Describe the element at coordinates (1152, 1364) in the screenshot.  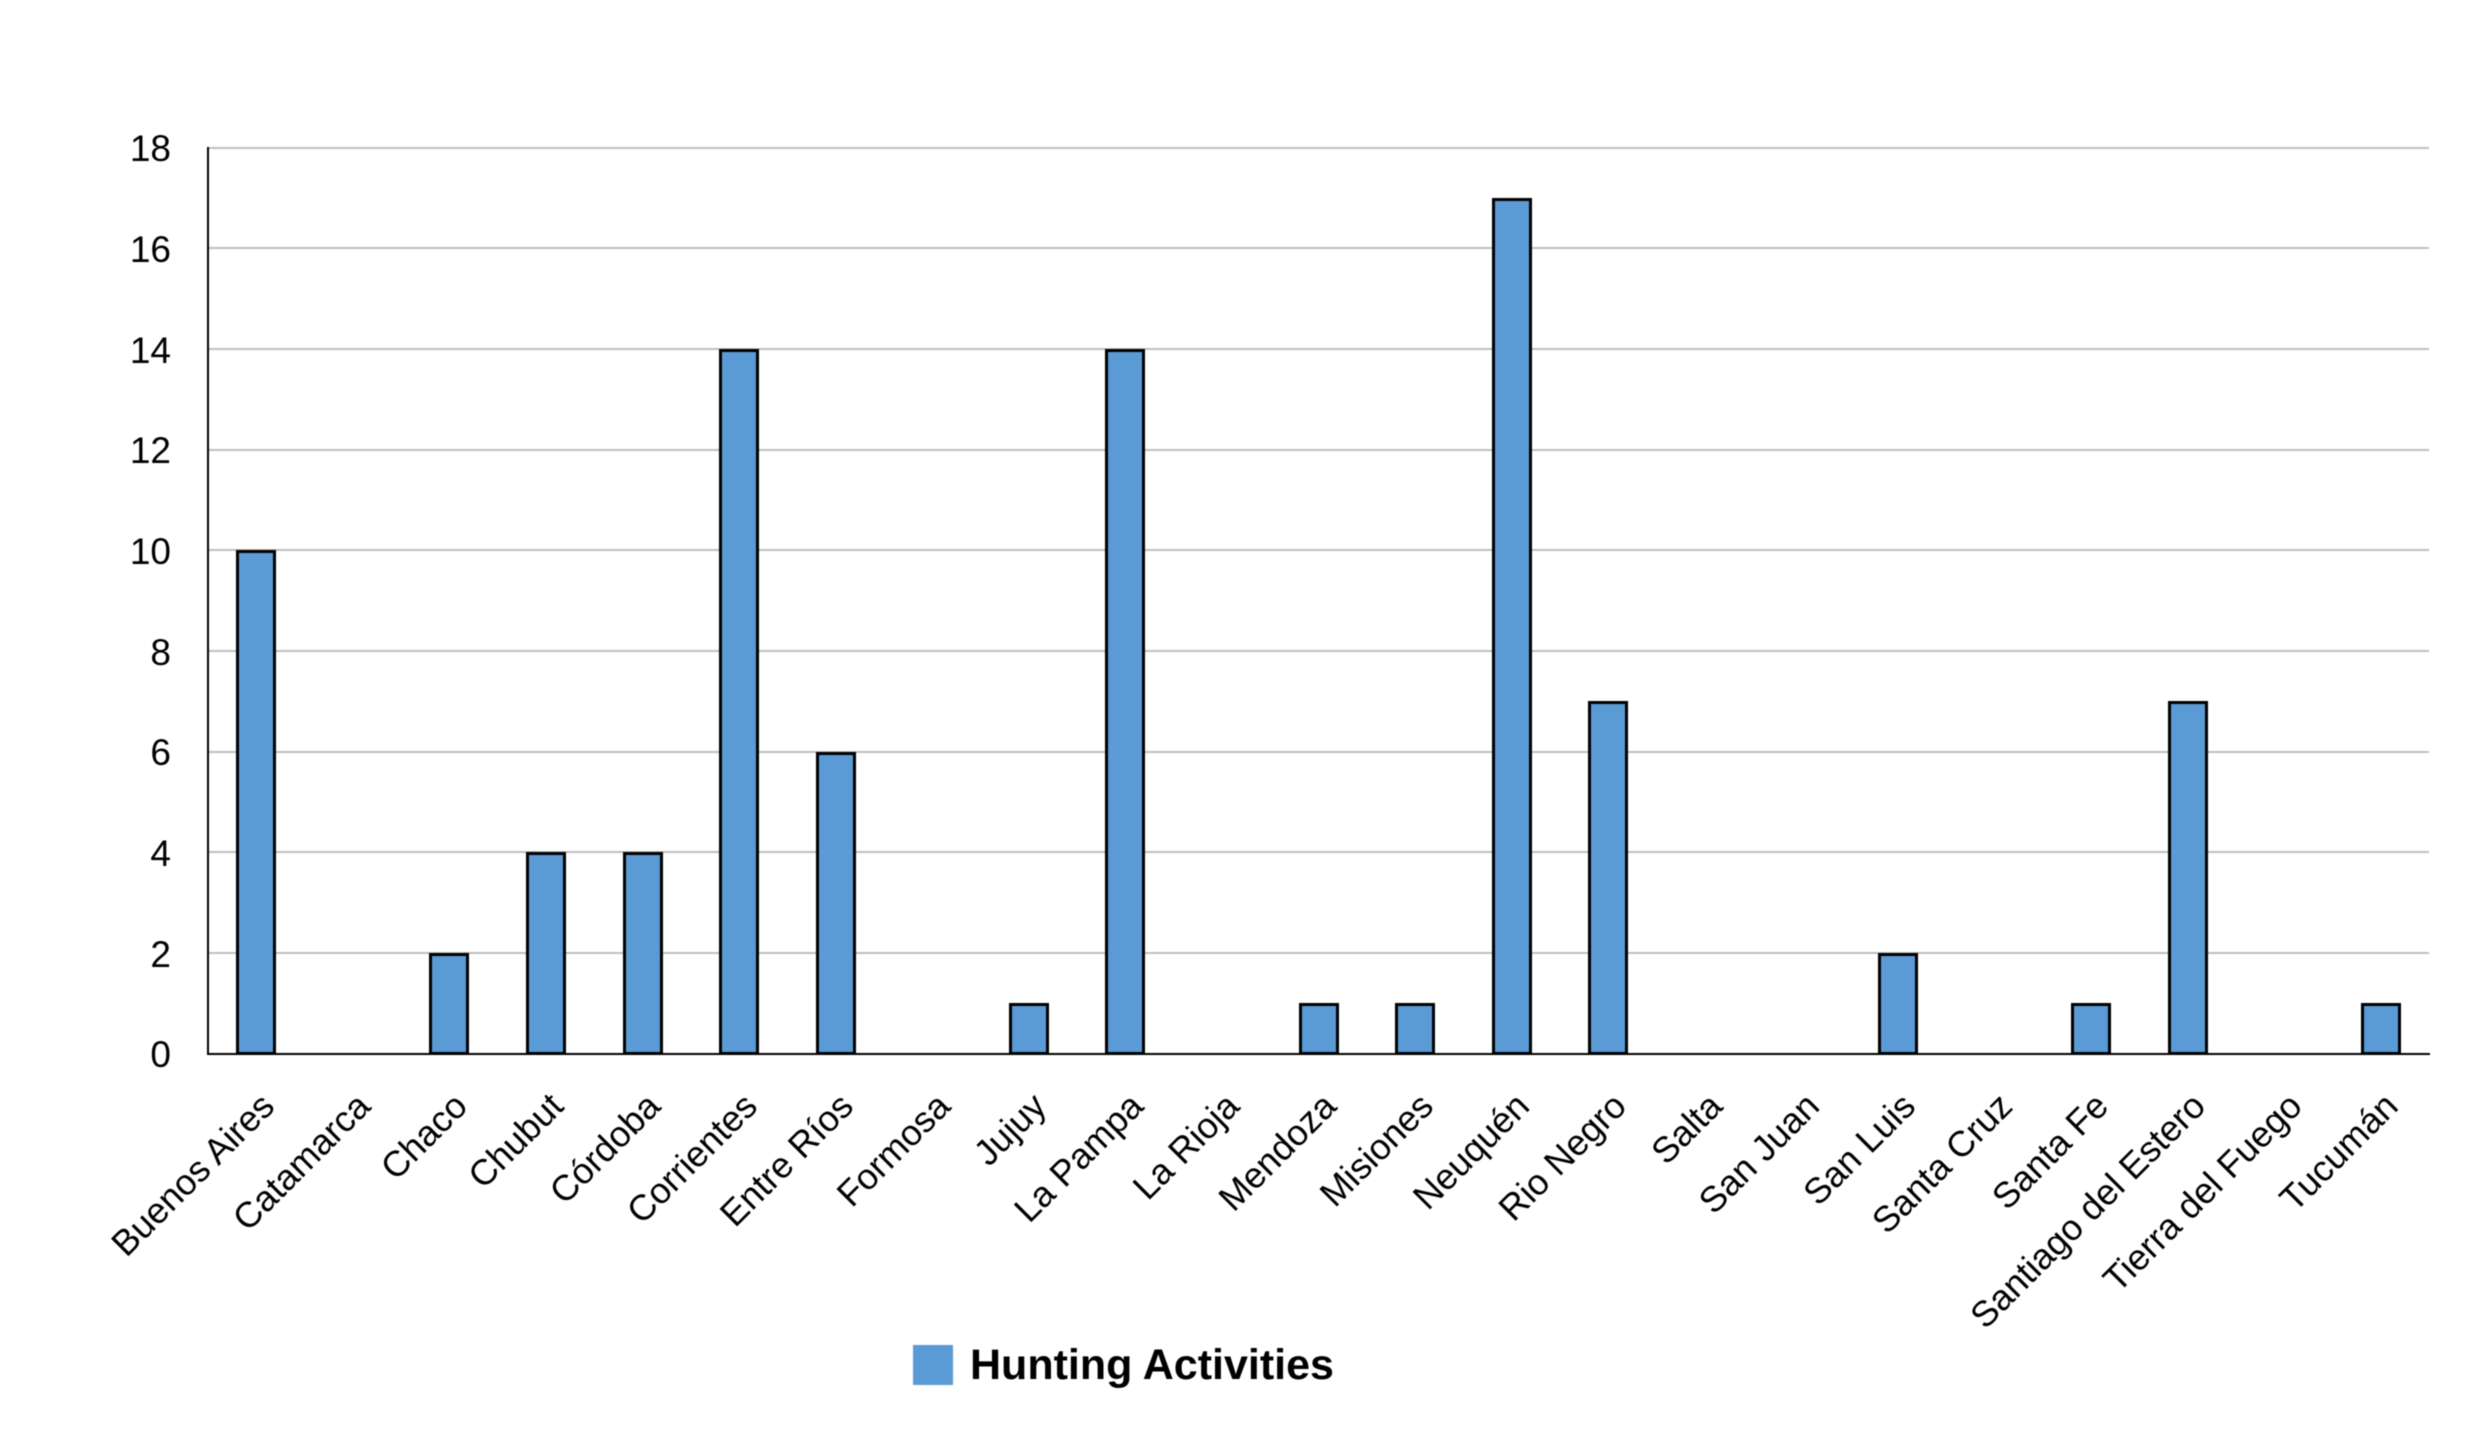
I see `legend-label: Hunting Activities` at that location.